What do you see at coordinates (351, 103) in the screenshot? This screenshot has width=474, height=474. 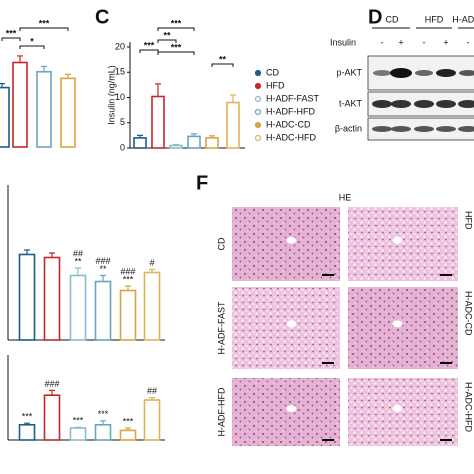 I see `blot-row-label: t-AKT` at bounding box center [351, 103].